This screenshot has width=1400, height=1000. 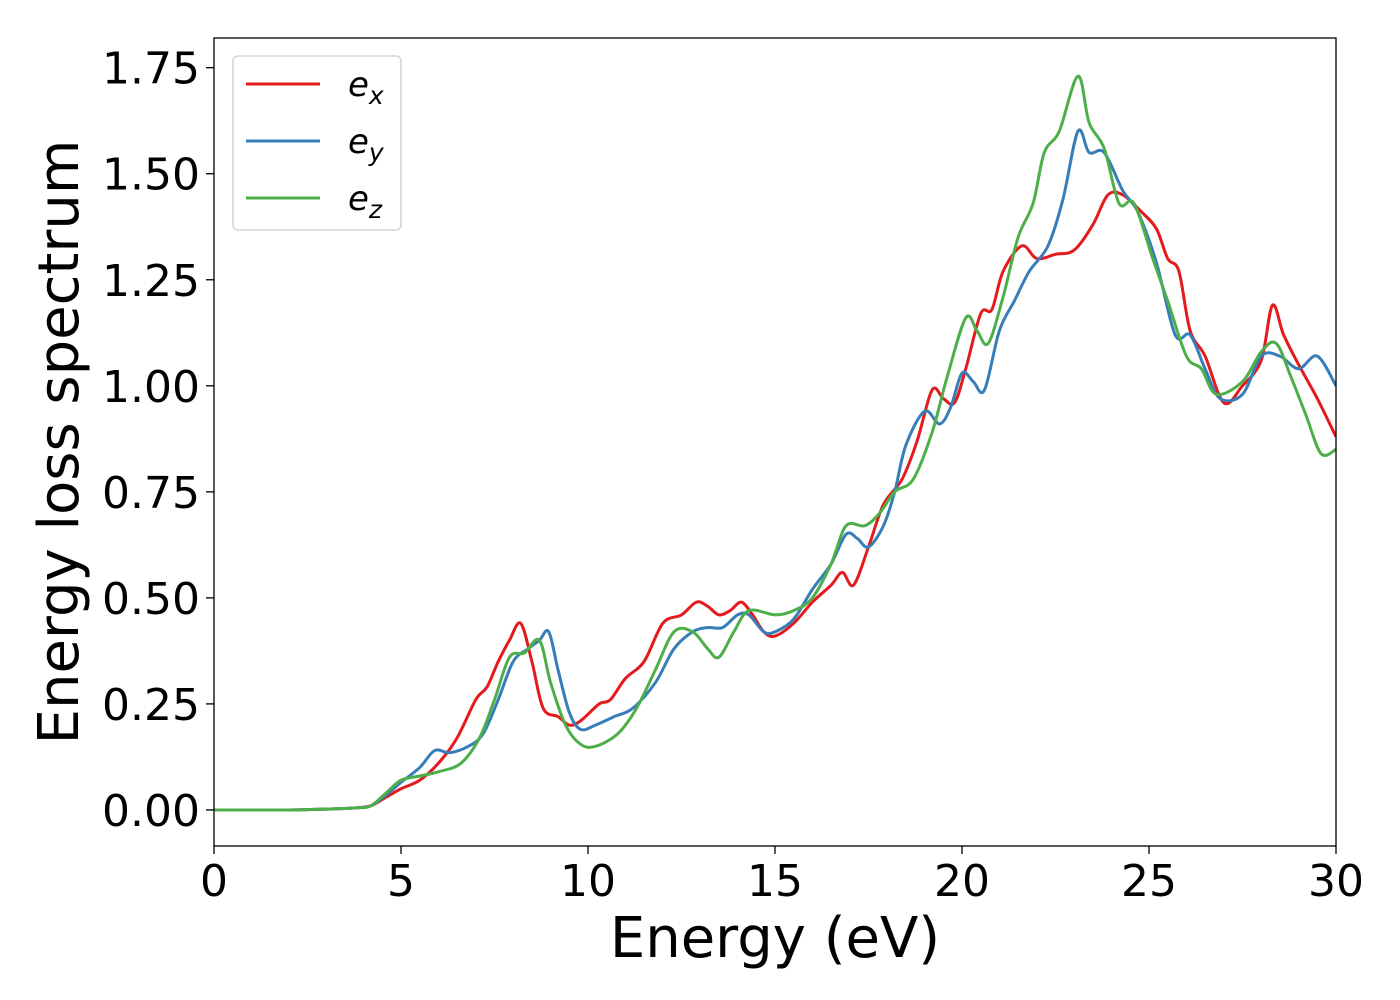 I want to click on y-tick-label: 0.75, so click(x=151, y=493).